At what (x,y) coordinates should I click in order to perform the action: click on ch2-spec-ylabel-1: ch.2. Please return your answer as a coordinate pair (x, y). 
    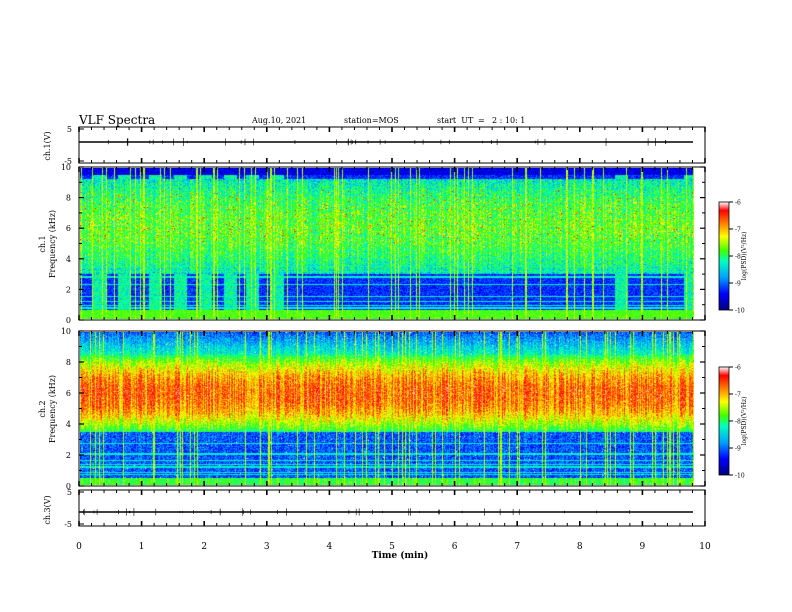
    Looking at the image, I should click on (42, 408).